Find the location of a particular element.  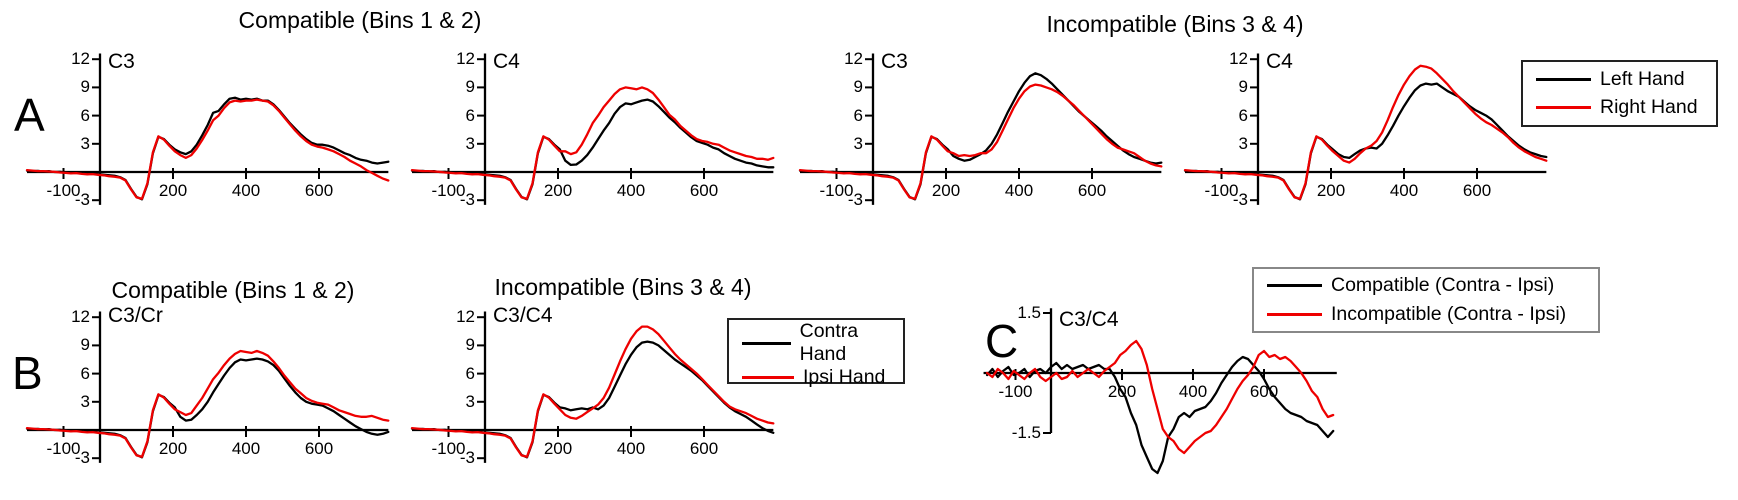

legend-entry: Contra Hand is located at coordinates (816, 343).